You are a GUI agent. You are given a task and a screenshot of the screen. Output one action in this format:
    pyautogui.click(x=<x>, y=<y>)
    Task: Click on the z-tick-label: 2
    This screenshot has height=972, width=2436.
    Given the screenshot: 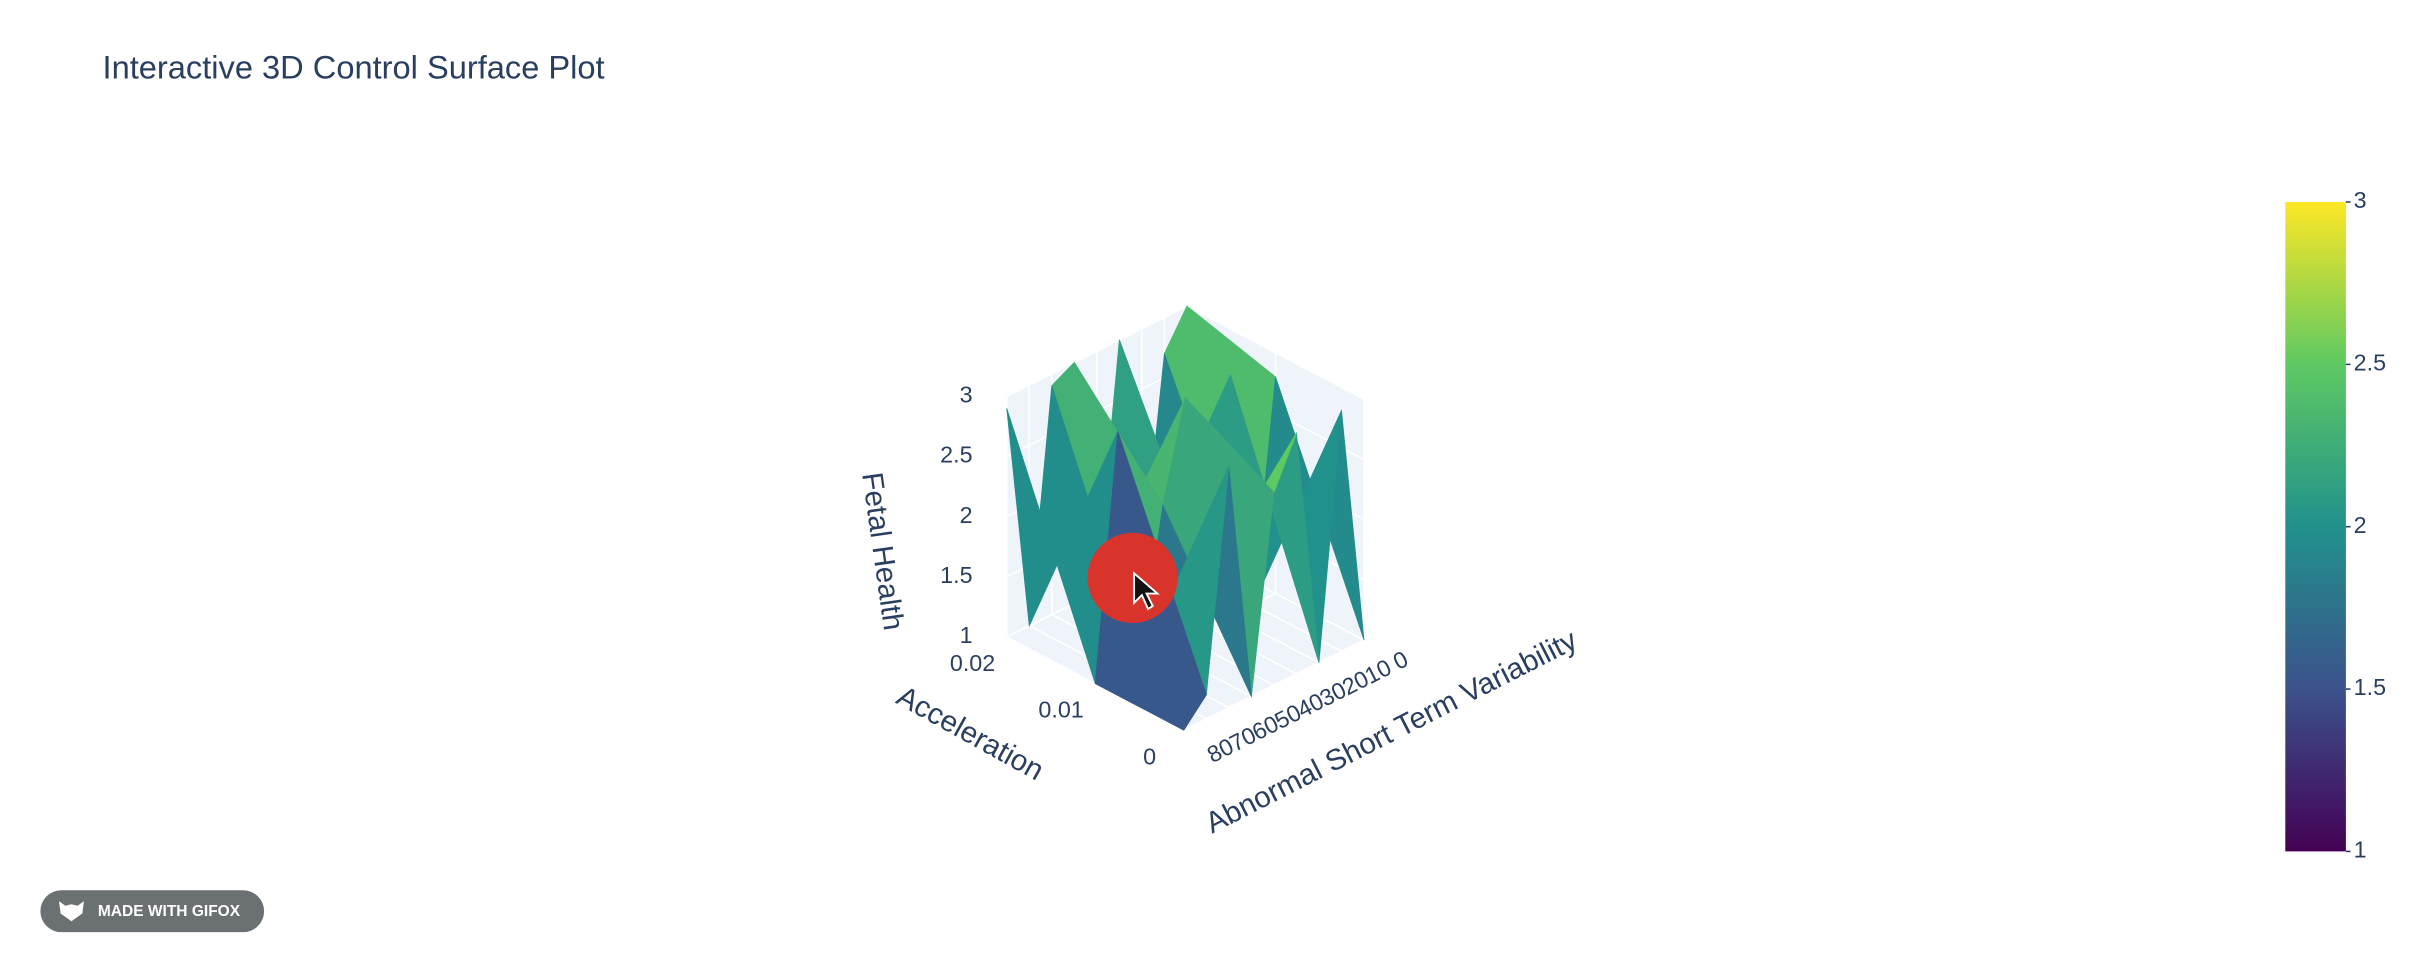 What is the action you would take?
    pyautogui.click(x=966, y=515)
    